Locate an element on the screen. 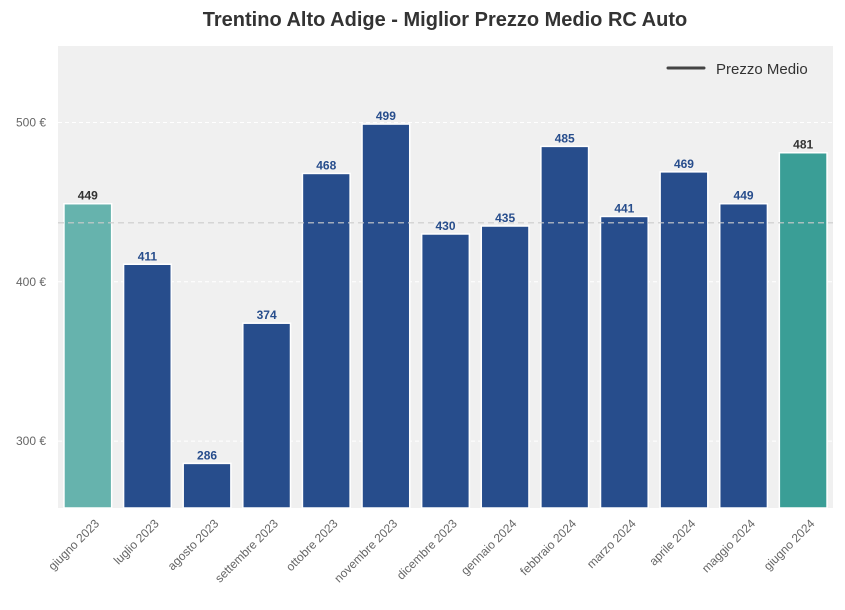 The width and height of the screenshot is (845, 610). bar-value-label: 485 is located at coordinates (565, 138).